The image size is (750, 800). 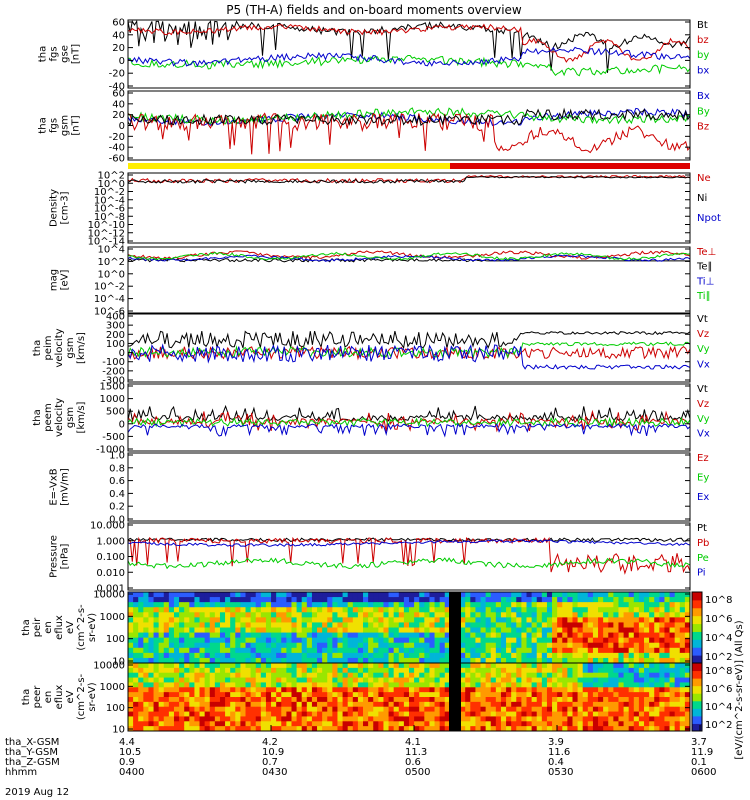 What do you see at coordinates (59, 347) in the screenshot?
I see `y-axis-label: velocity` at bounding box center [59, 347].